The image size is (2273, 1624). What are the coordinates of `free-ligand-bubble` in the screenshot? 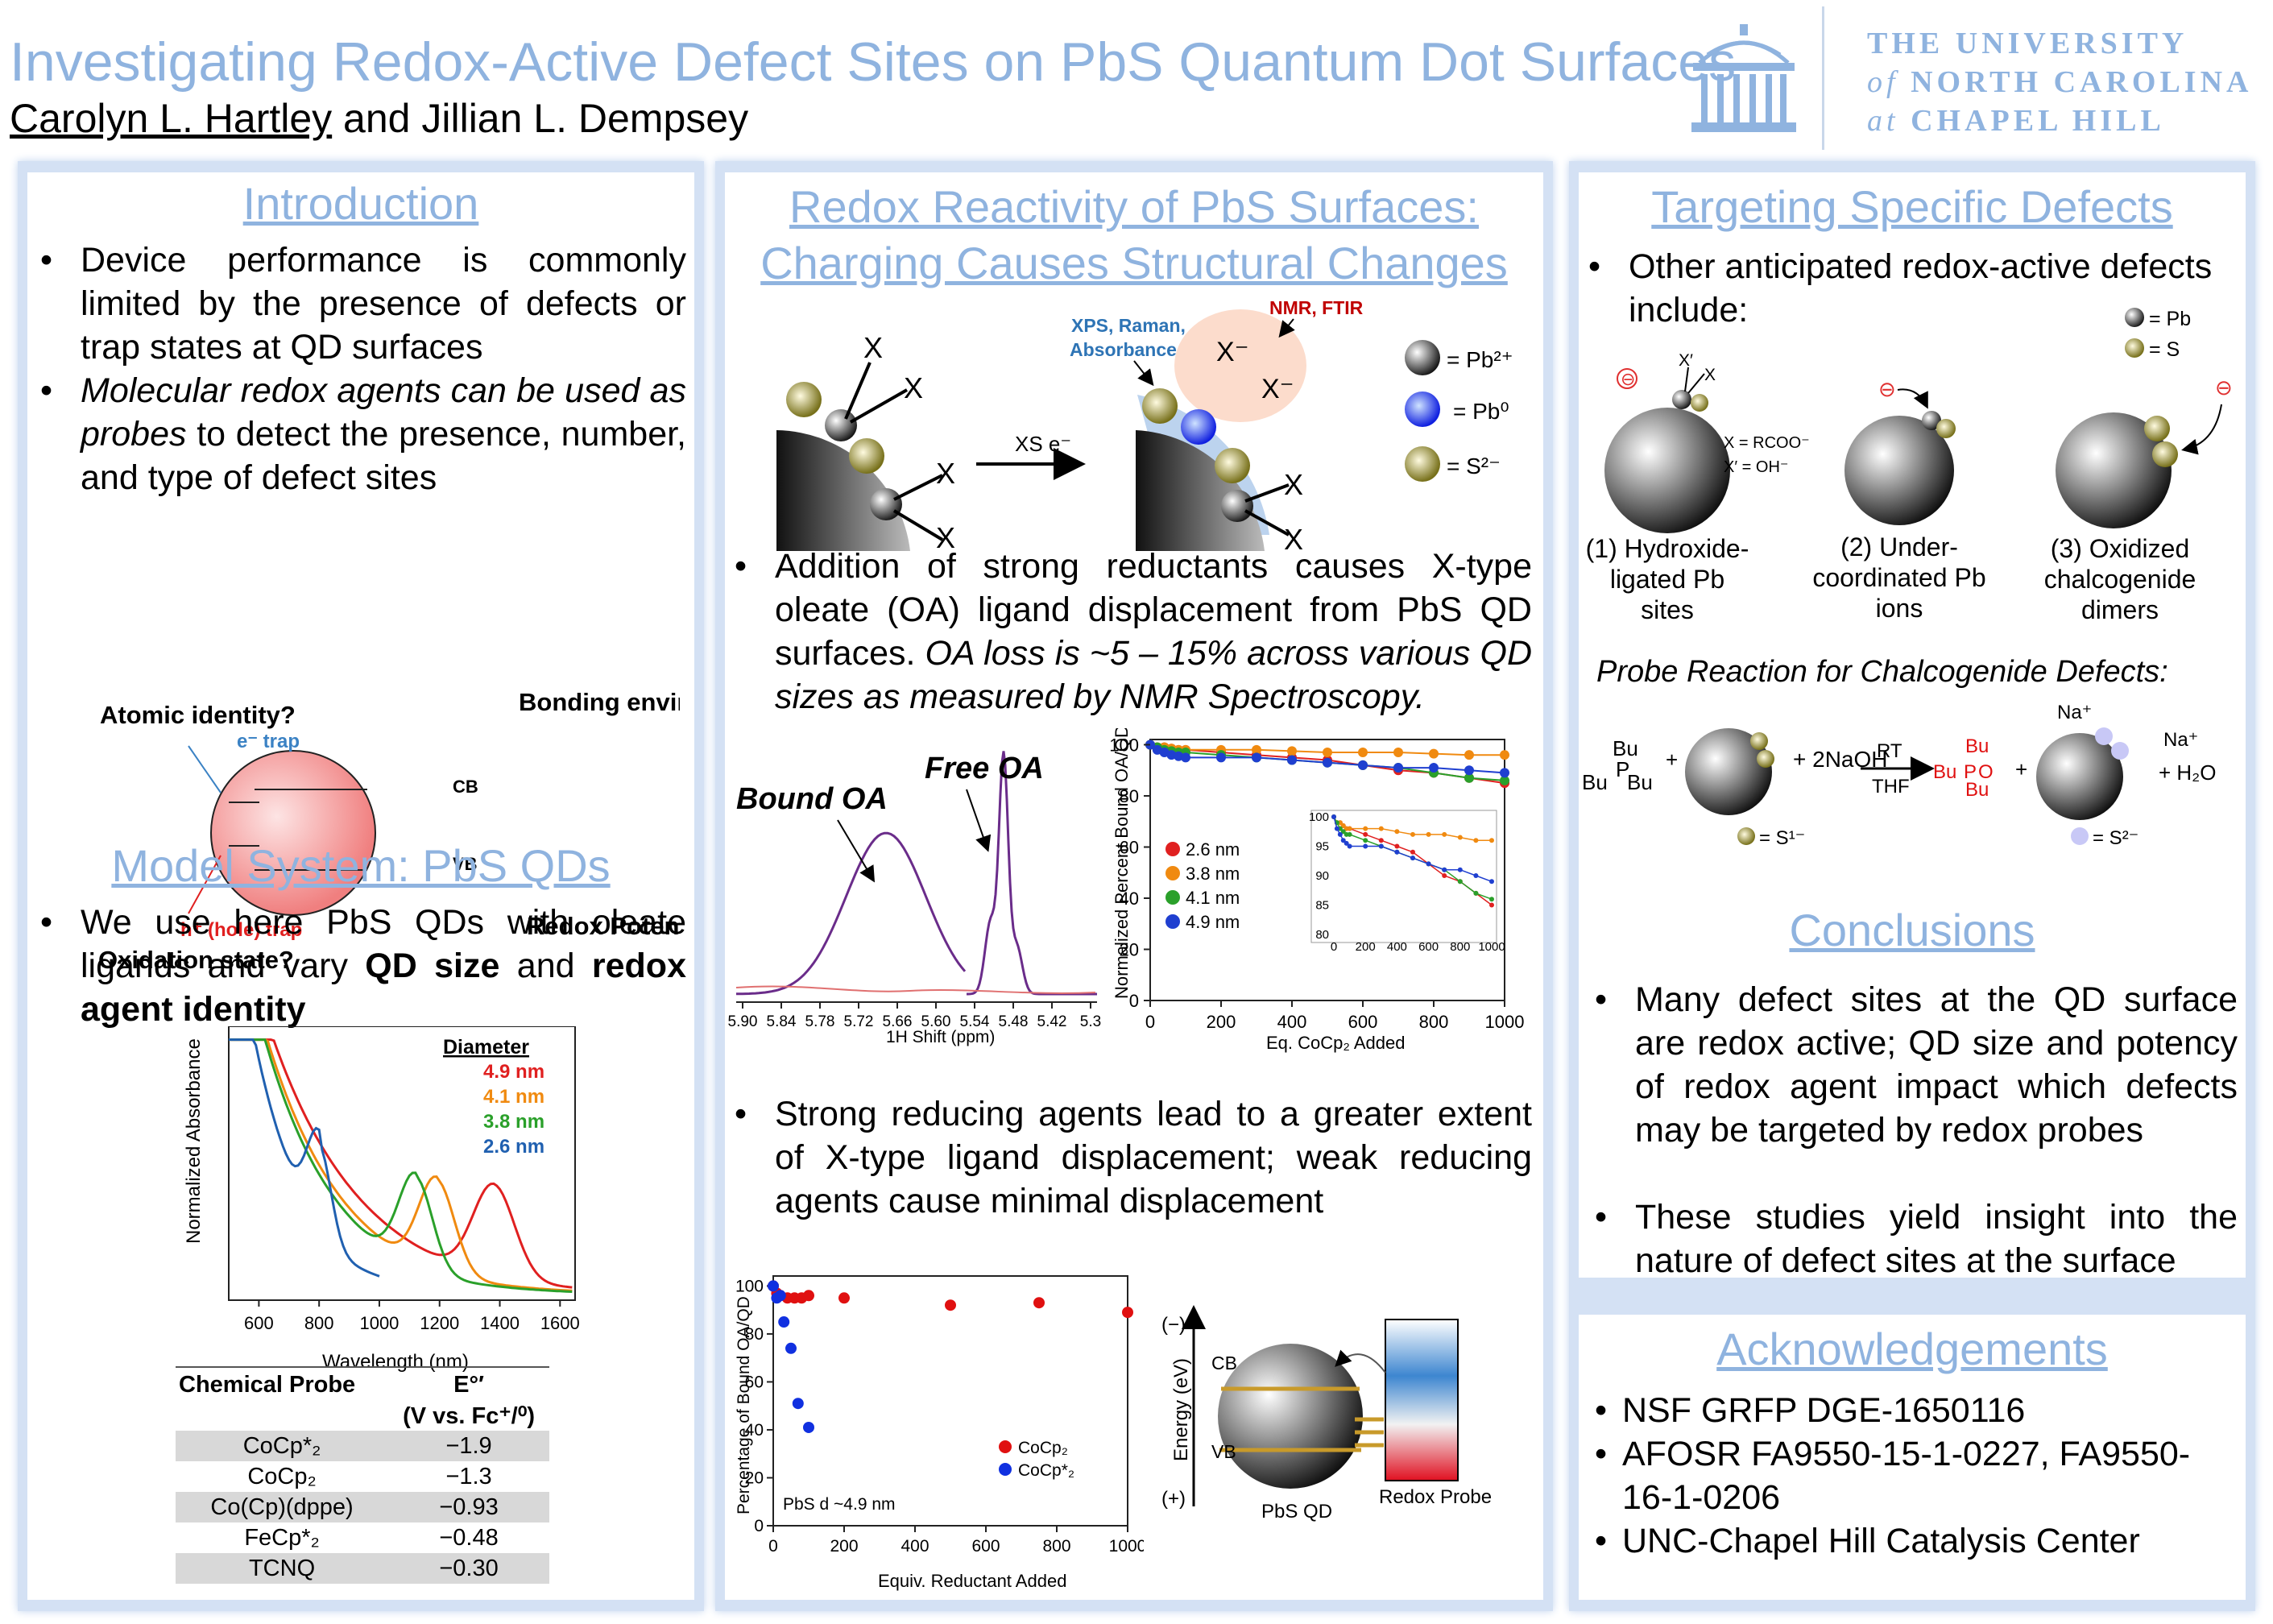 It's located at (1240, 365).